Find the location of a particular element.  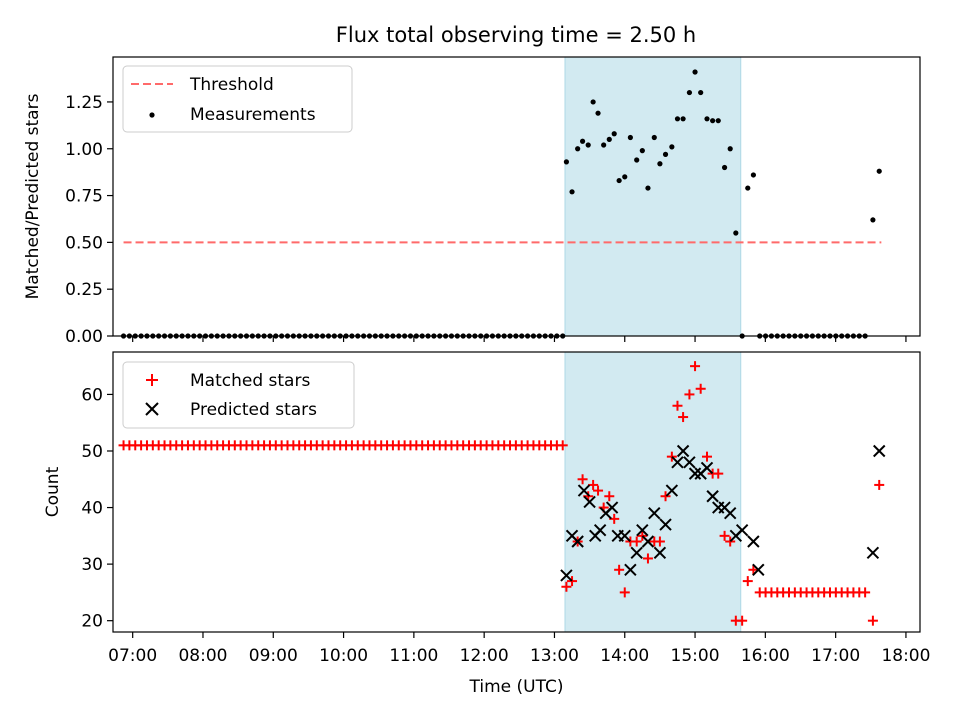

top-legend: Threshold Measurements is located at coordinates (237, 99).